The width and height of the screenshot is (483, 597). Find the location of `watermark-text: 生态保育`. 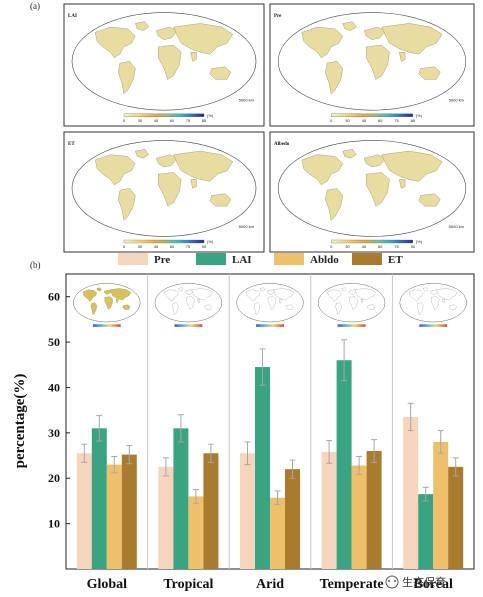

watermark-text: 生态保育 is located at coordinates (424, 582).